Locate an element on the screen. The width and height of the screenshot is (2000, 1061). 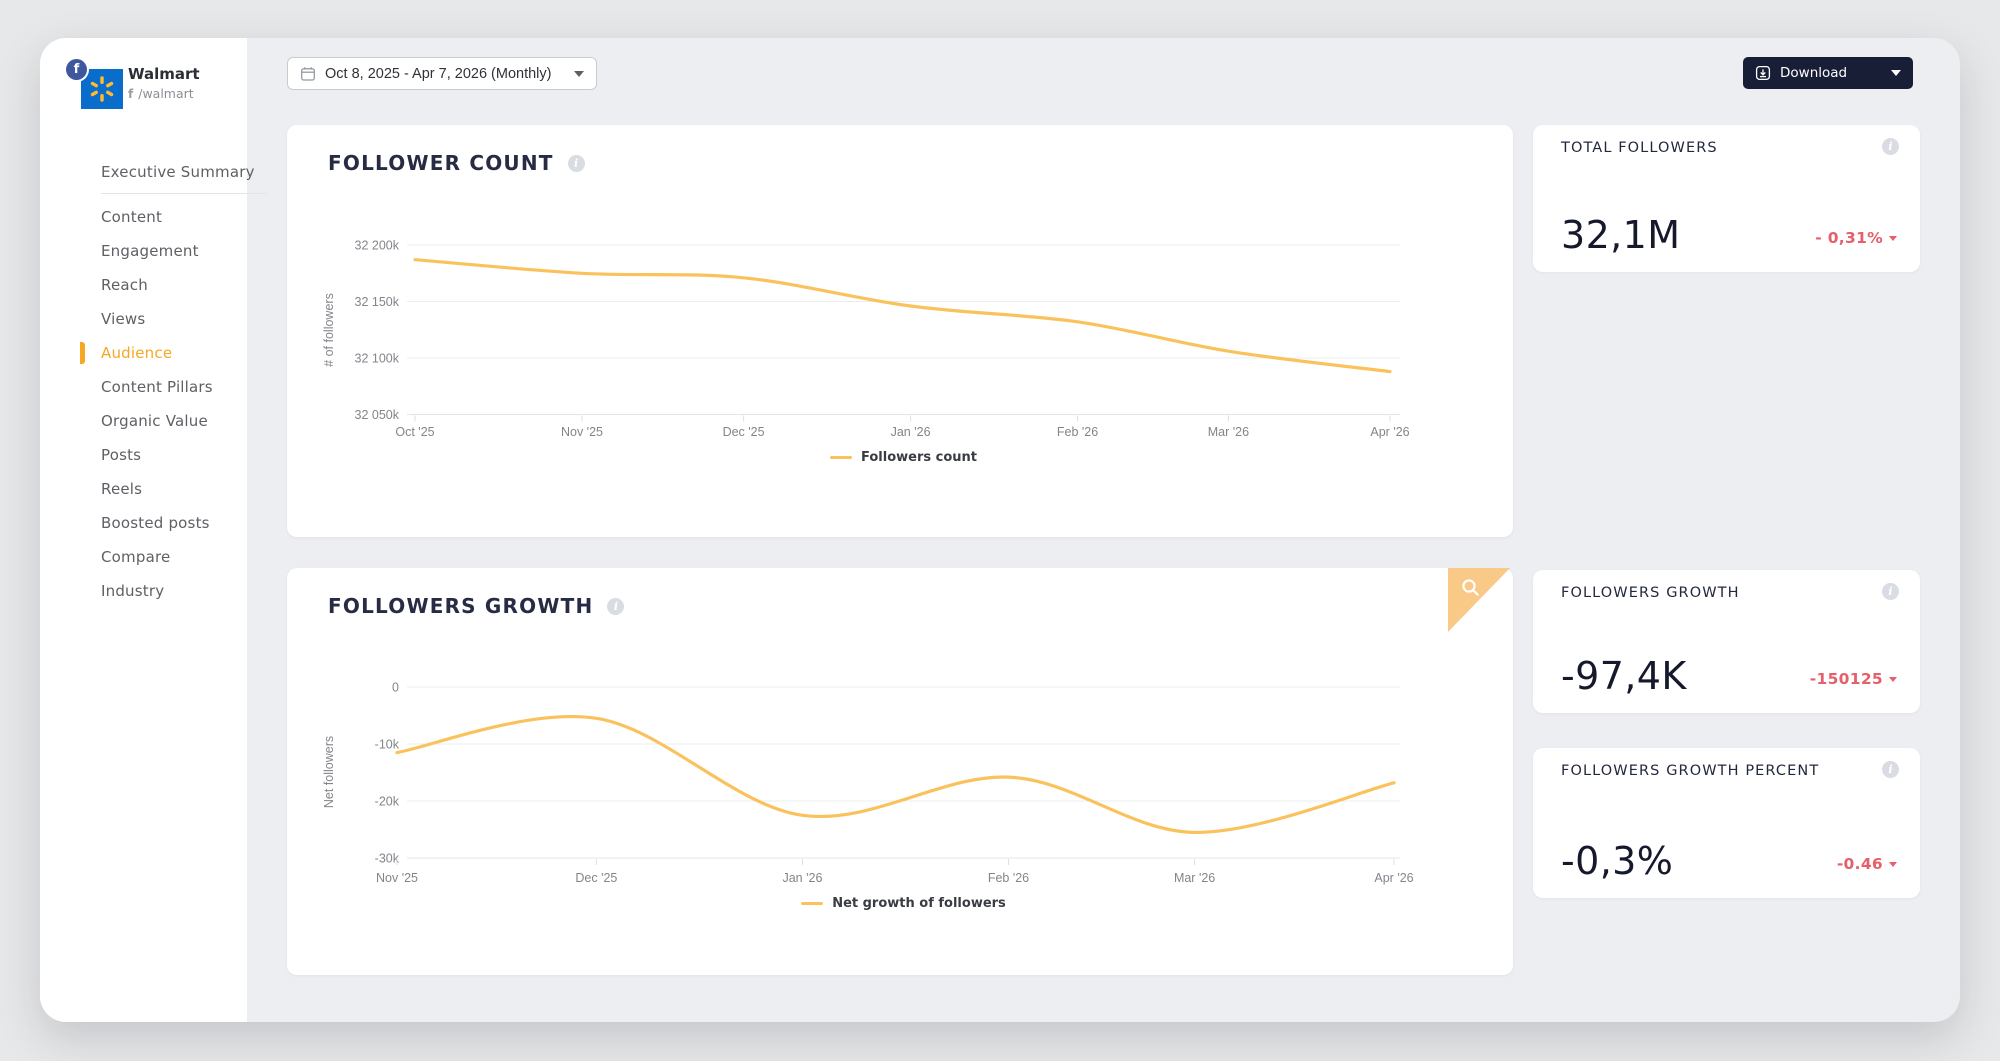
sidebar-item-organic-value: Organic Value is located at coordinates (154, 421).